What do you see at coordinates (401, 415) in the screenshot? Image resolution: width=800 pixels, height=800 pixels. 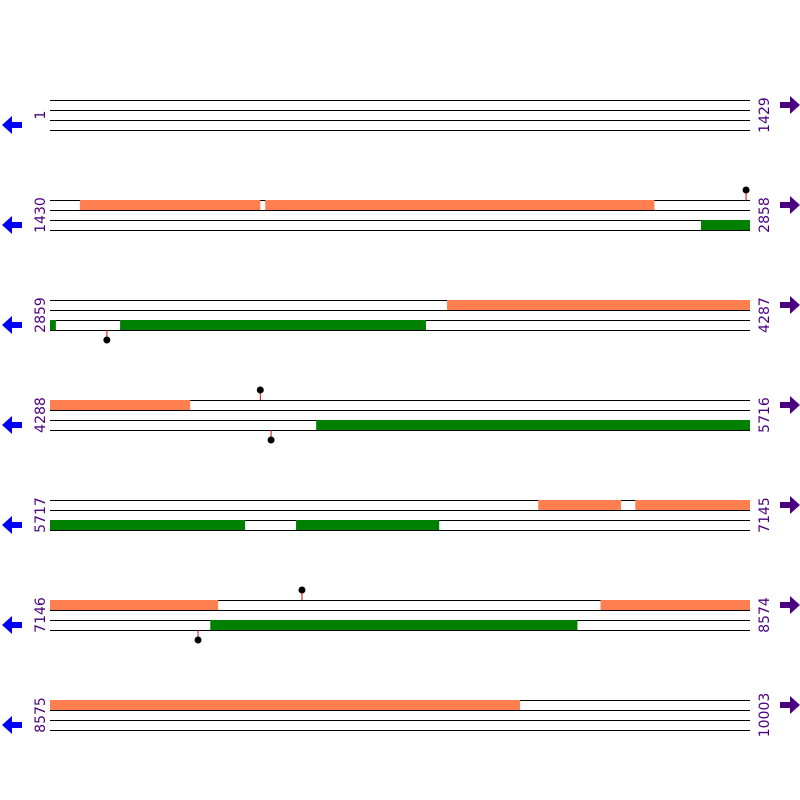 I see `sequence-row: 4288 5716` at bounding box center [401, 415].